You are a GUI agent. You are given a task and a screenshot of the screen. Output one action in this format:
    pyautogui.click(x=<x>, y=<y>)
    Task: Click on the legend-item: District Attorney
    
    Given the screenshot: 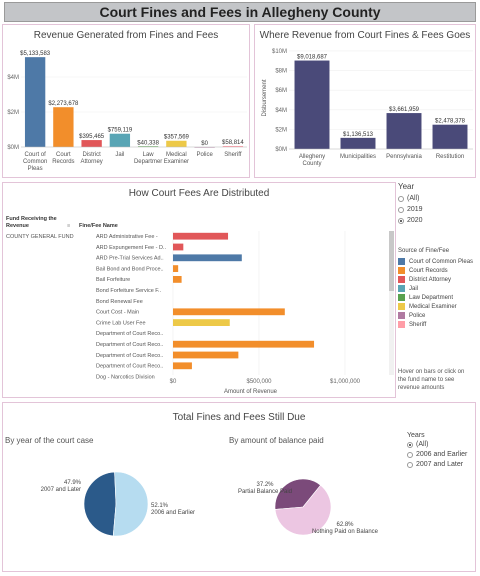 What is the action you would take?
    pyautogui.click(x=424, y=279)
    